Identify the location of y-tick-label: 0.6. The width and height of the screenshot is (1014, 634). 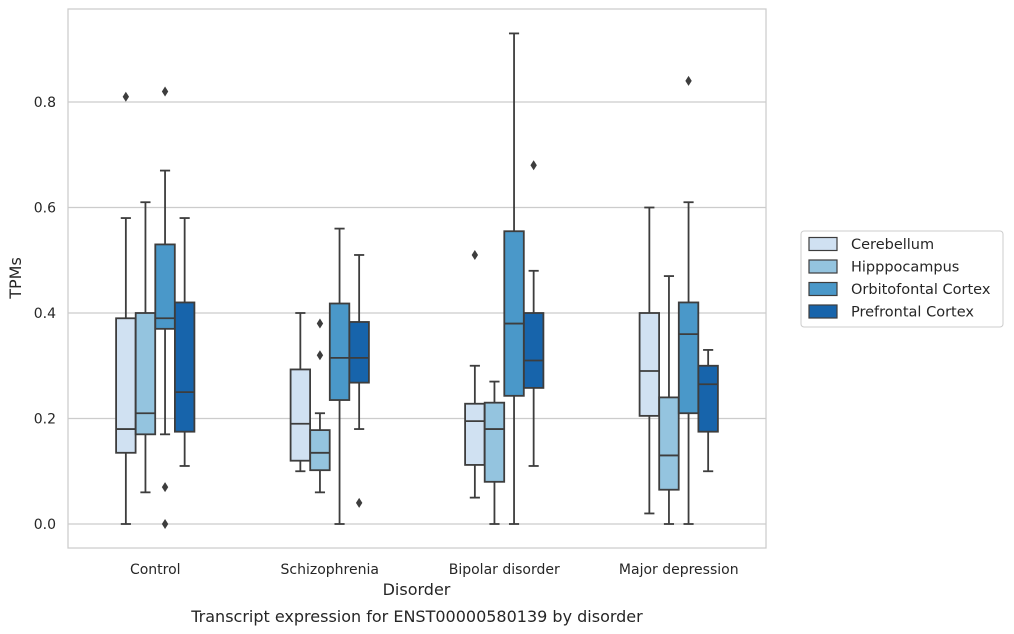
(45, 209).